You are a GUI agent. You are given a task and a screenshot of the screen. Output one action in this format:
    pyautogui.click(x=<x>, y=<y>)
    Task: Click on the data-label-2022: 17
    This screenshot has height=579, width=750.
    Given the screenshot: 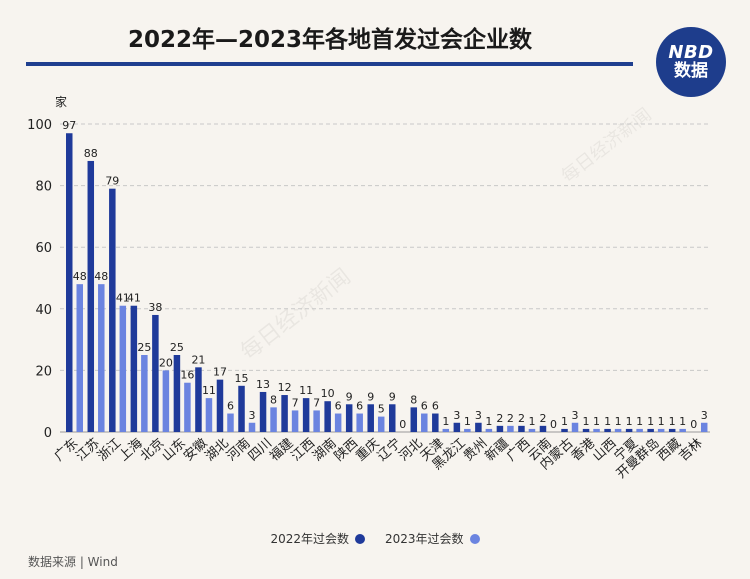 What is the action you would take?
    pyautogui.click(x=220, y=372)
    